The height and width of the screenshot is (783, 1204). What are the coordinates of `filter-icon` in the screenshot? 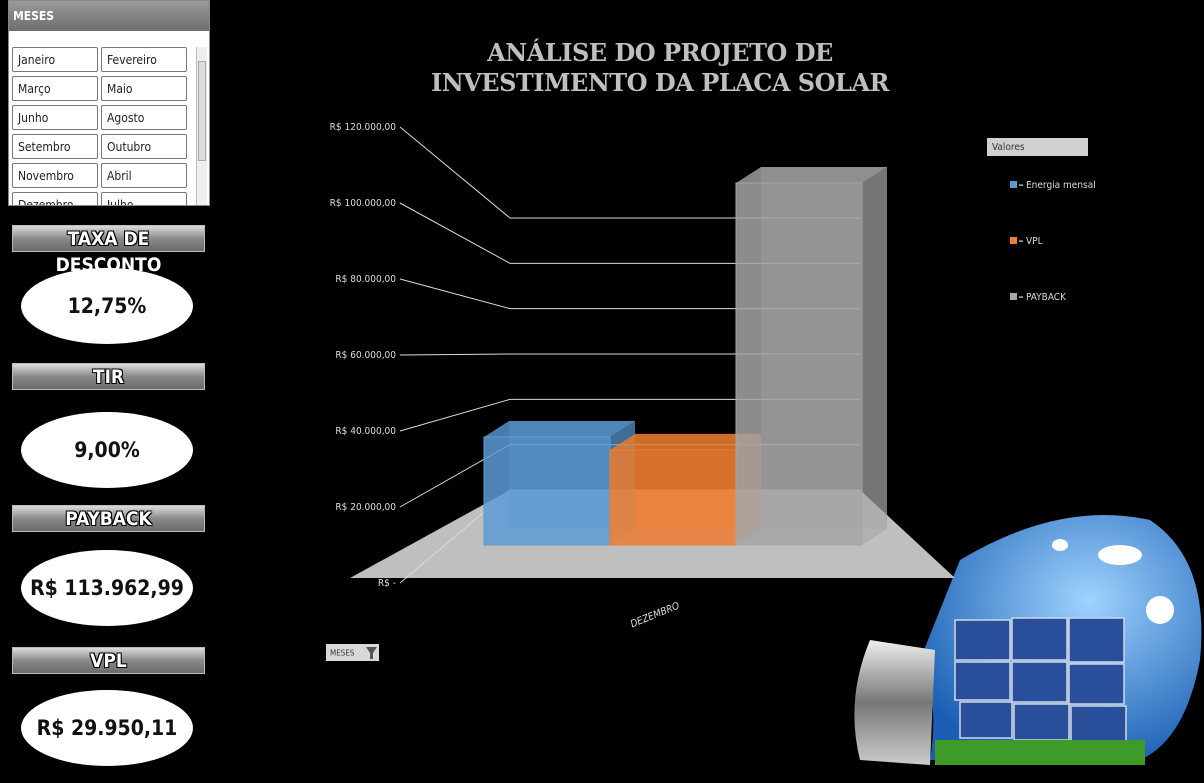 It's located at (371, 653).